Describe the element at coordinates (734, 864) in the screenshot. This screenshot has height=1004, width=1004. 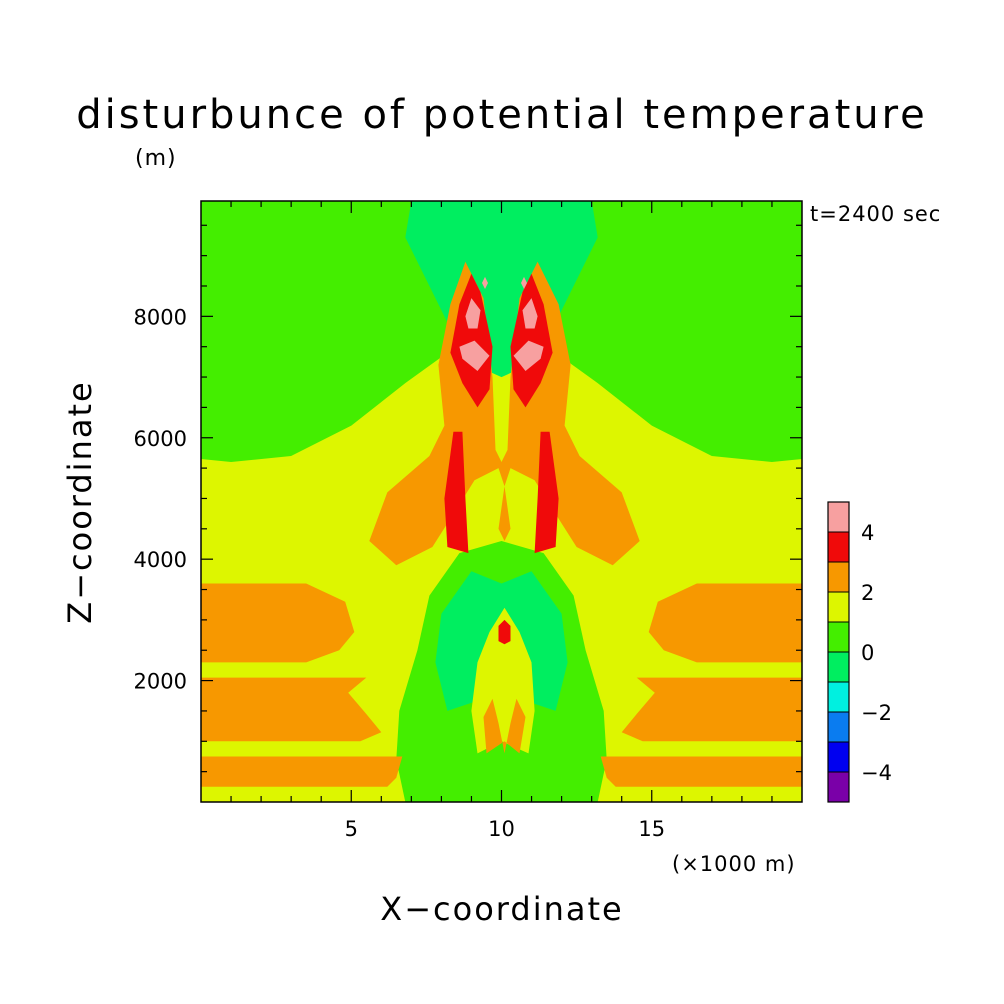
I see `x-axis-unit: (×1000 m)` at that location.